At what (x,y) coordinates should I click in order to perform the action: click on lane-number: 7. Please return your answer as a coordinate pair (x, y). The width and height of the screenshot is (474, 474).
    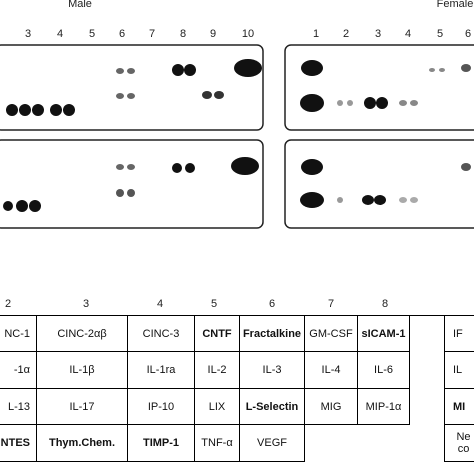
    Looking at the image, I should click on (152, 34).